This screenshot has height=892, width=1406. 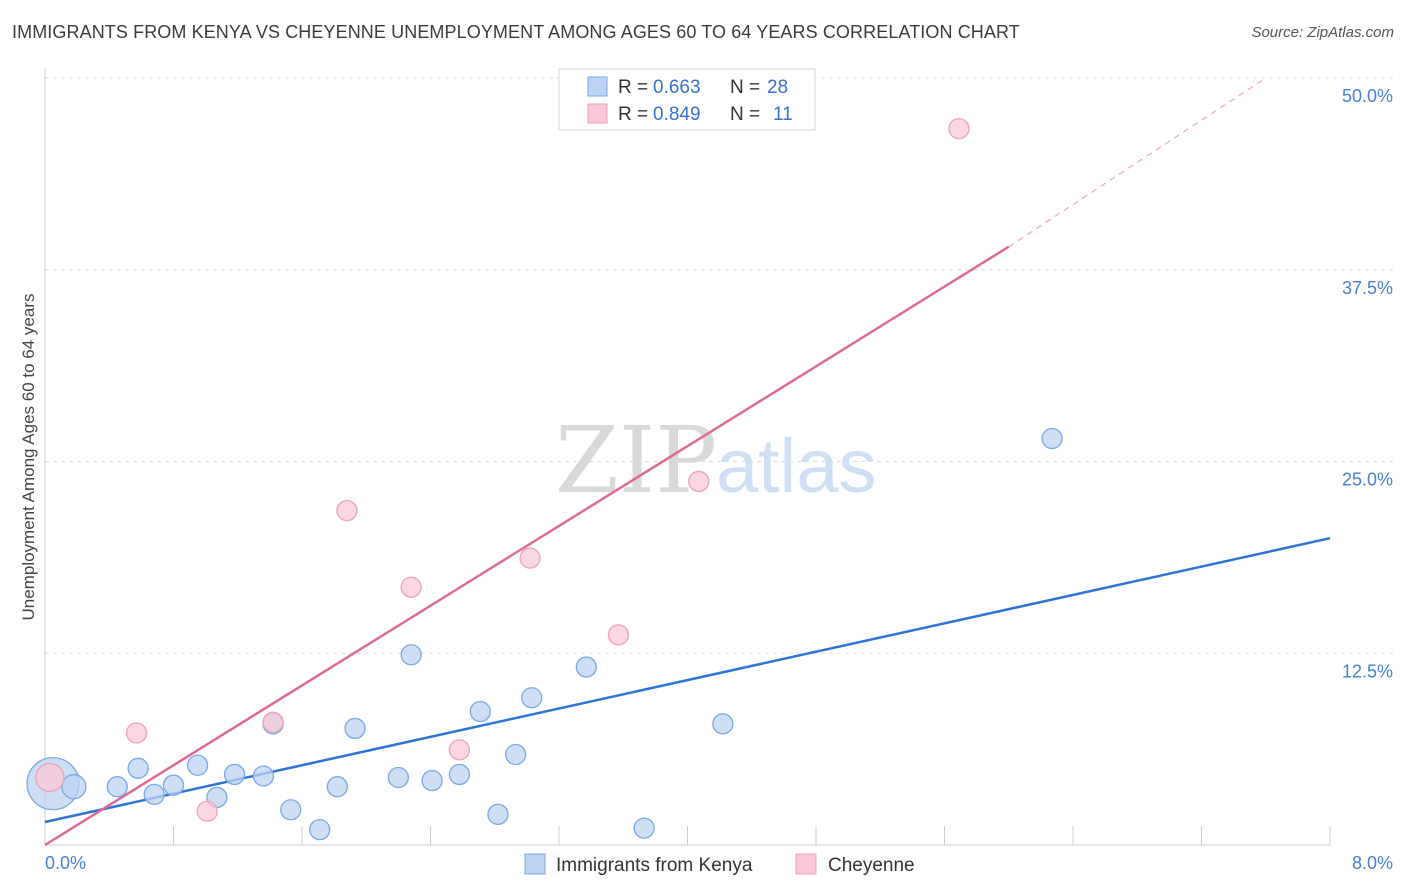 I want to click on watermark-zip: ZIP, so click(x=636, y=460).